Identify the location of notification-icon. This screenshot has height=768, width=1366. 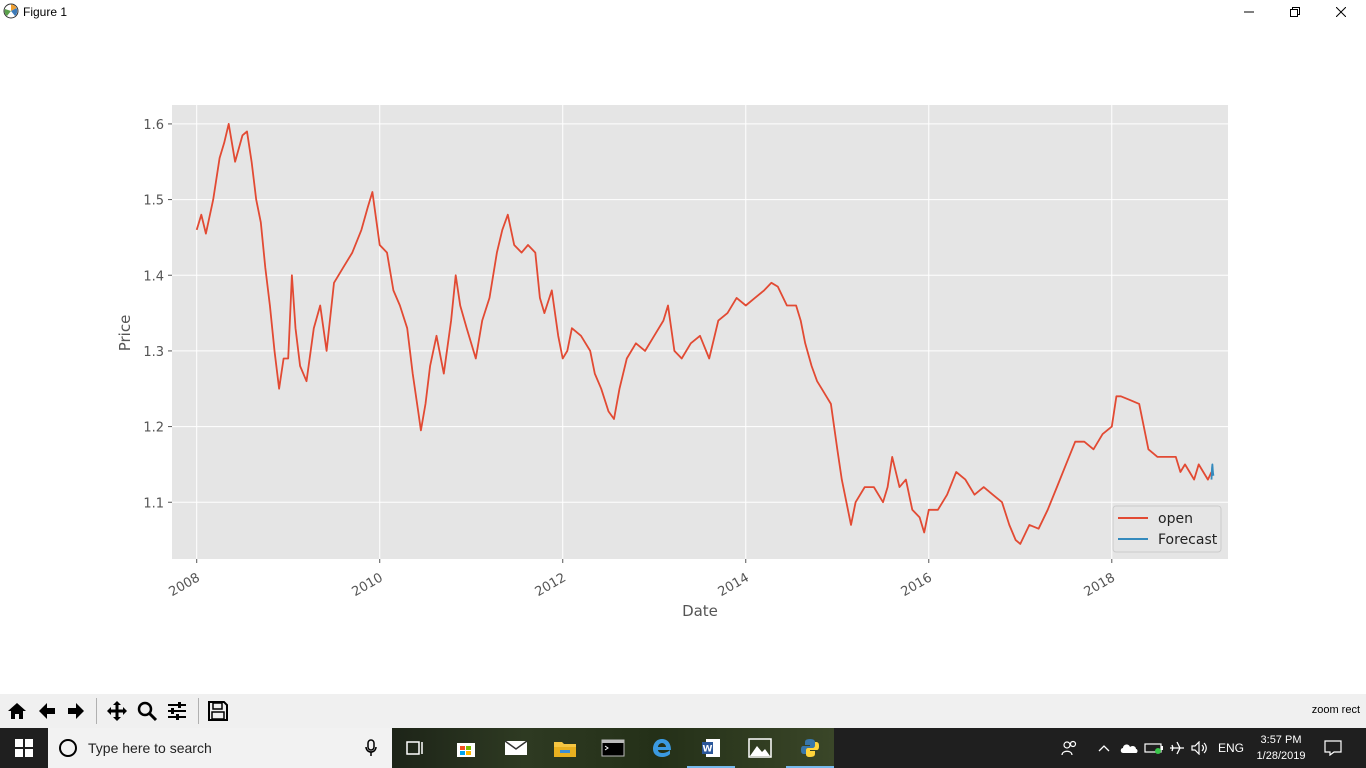
(1333, 748).